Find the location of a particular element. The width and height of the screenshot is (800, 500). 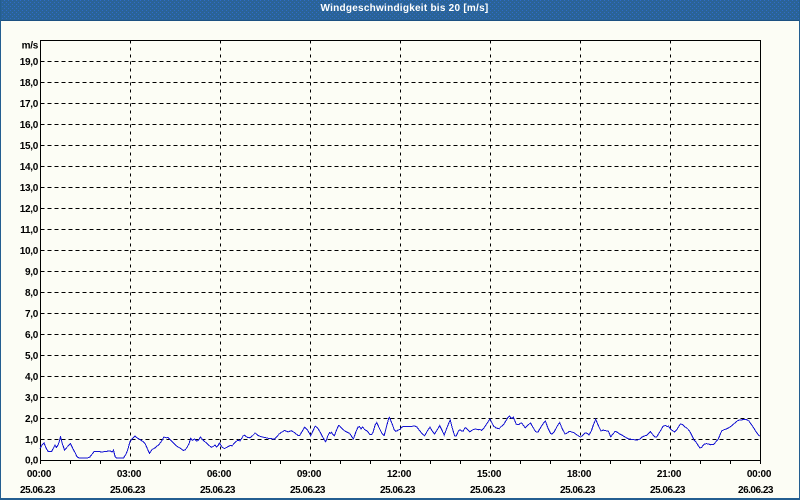

svg-text: 12:00 is located at coordinates (399, 474).